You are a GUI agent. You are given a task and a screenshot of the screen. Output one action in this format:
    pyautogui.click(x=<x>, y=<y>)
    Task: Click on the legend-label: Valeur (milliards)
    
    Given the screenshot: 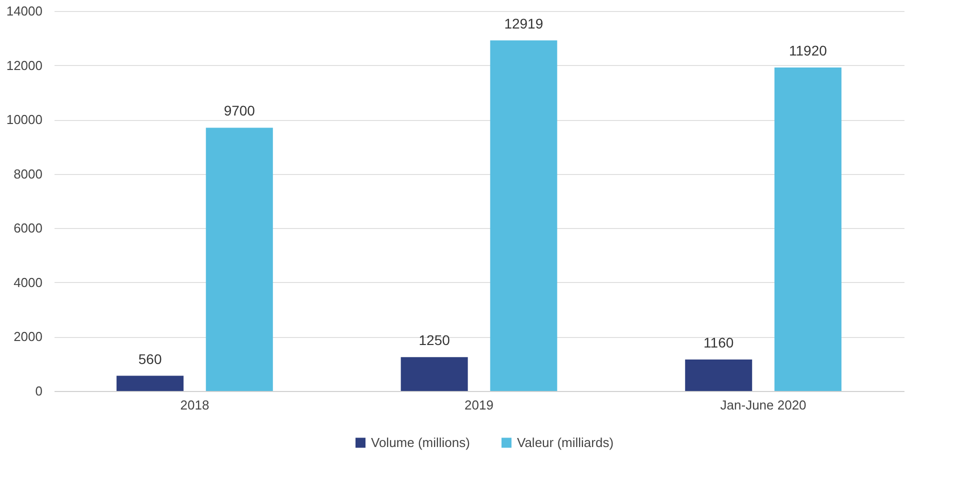 What is the action you would take?
    pyautogui.click(x=565, y=442)
    